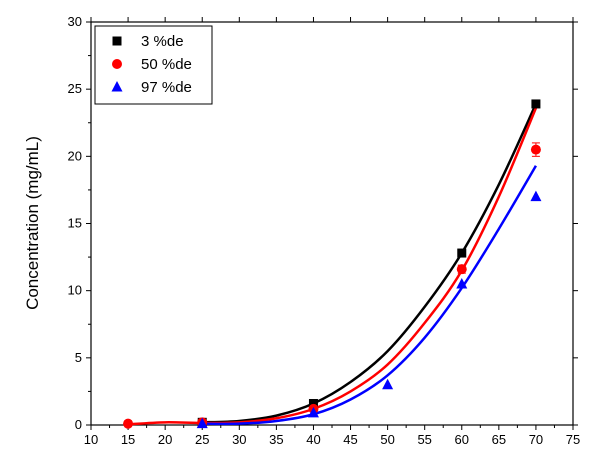 The image size is (600, 454). What do you see at coordinates (165, 439) in the screenshot?
I see `x-tick-label: 20` at bounding box center [165, 439].